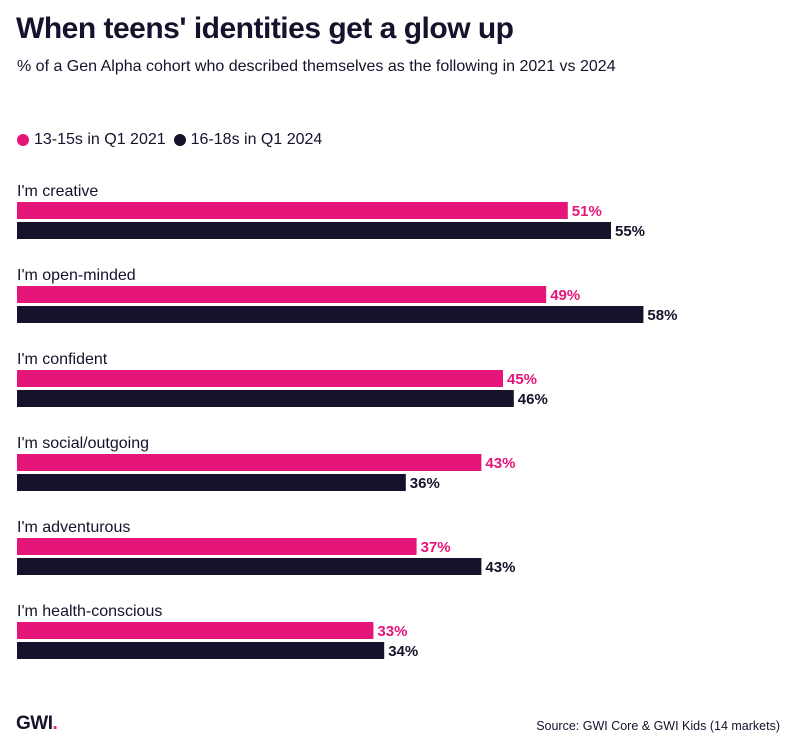 This screenshot has width=794, height=749. I want to click on legend-entry-series-2: 16-18s in Q1 2024, so click(248, 140).